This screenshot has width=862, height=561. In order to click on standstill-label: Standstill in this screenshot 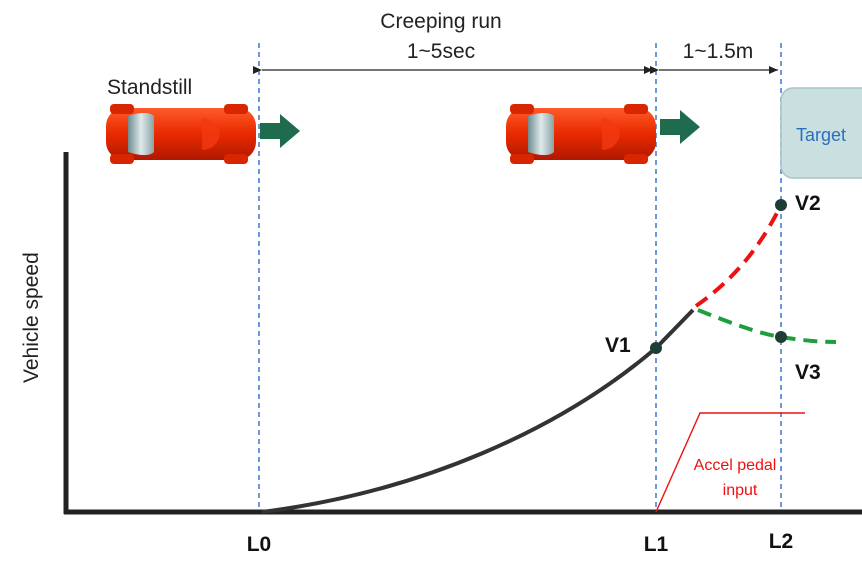, I will do `click(149, 87)`.